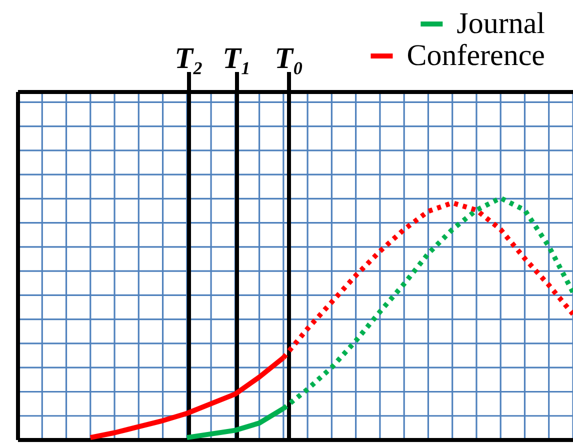  What do you see at coordinates (500, 23) in the screenshot?
I see `legend-label: Journal` at bounding box center [500, 23].